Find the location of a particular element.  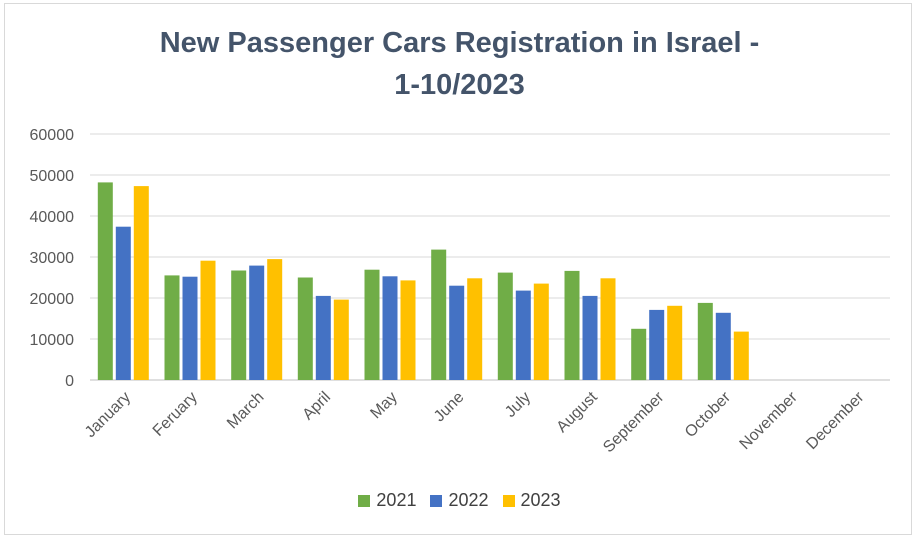

bar-2022-august is located at coordinates (590, 337).